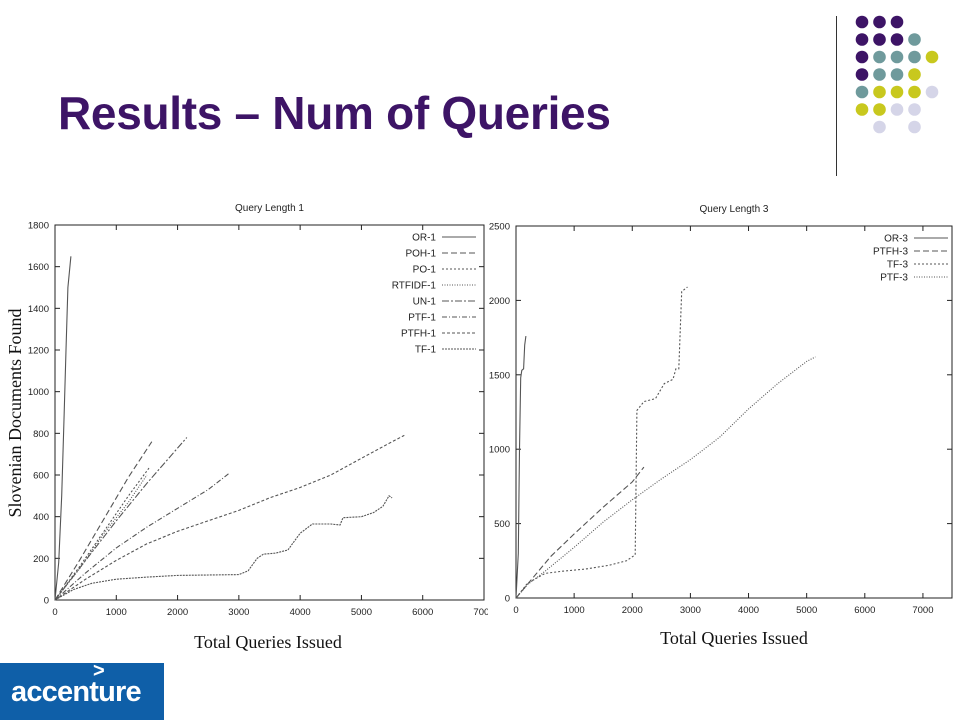 The width and height of the screenshot is (960, 720). Describe the element at coordinates (38, 267) in the screenshot. I see `y-tick-label: 1600` at that location.